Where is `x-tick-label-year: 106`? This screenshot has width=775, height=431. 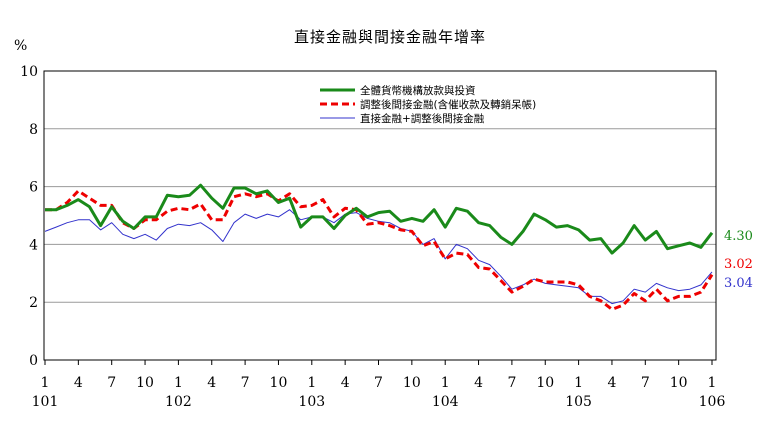 x-tick-label-year: 106 is located at coordinates (712, 402).